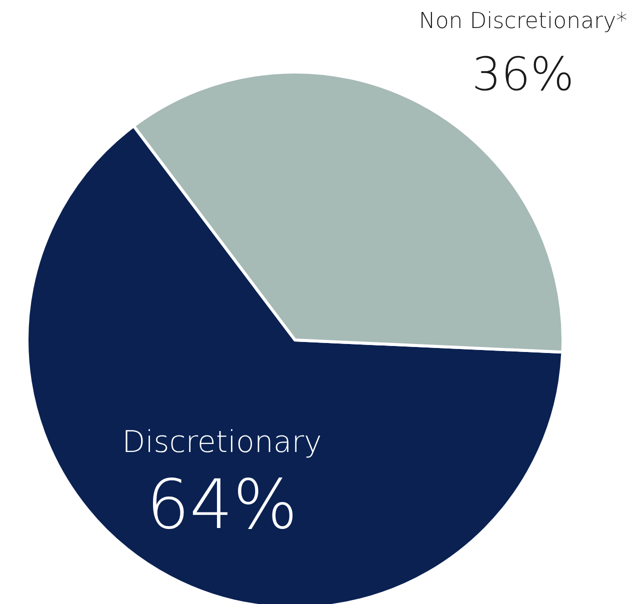 This screenshot has width=636, height=604. What do you see at coordinates (523, 74) in the screenshot?
I see `data-label: 36%` at bounding box center [523, 74].